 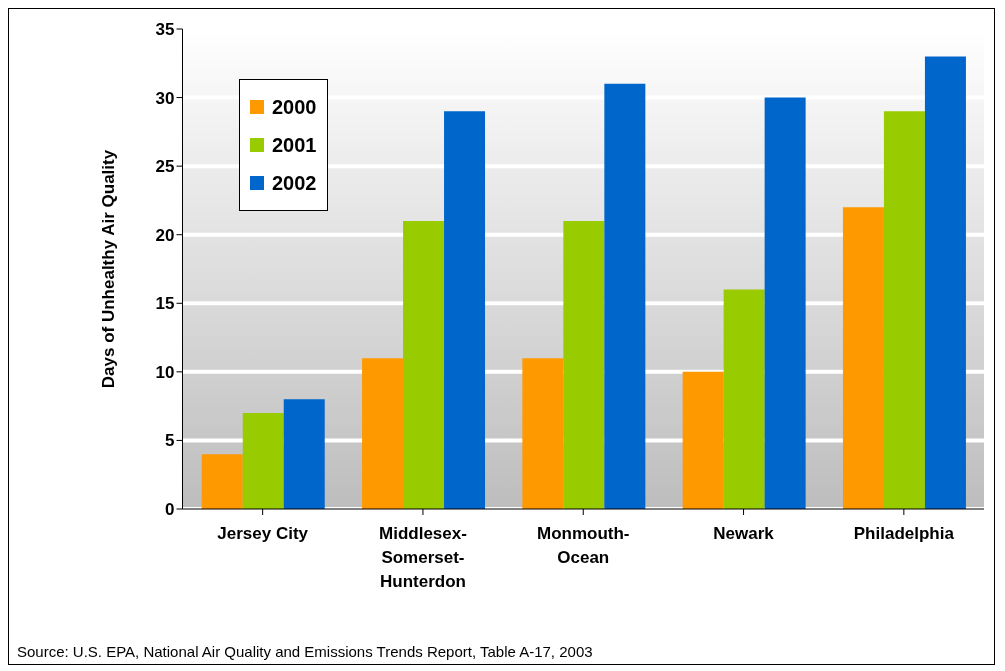 What do you see at coordinates (294, 107) in the screenshot?
I see `legend-label: 2000` at bounding box center [294, 107].